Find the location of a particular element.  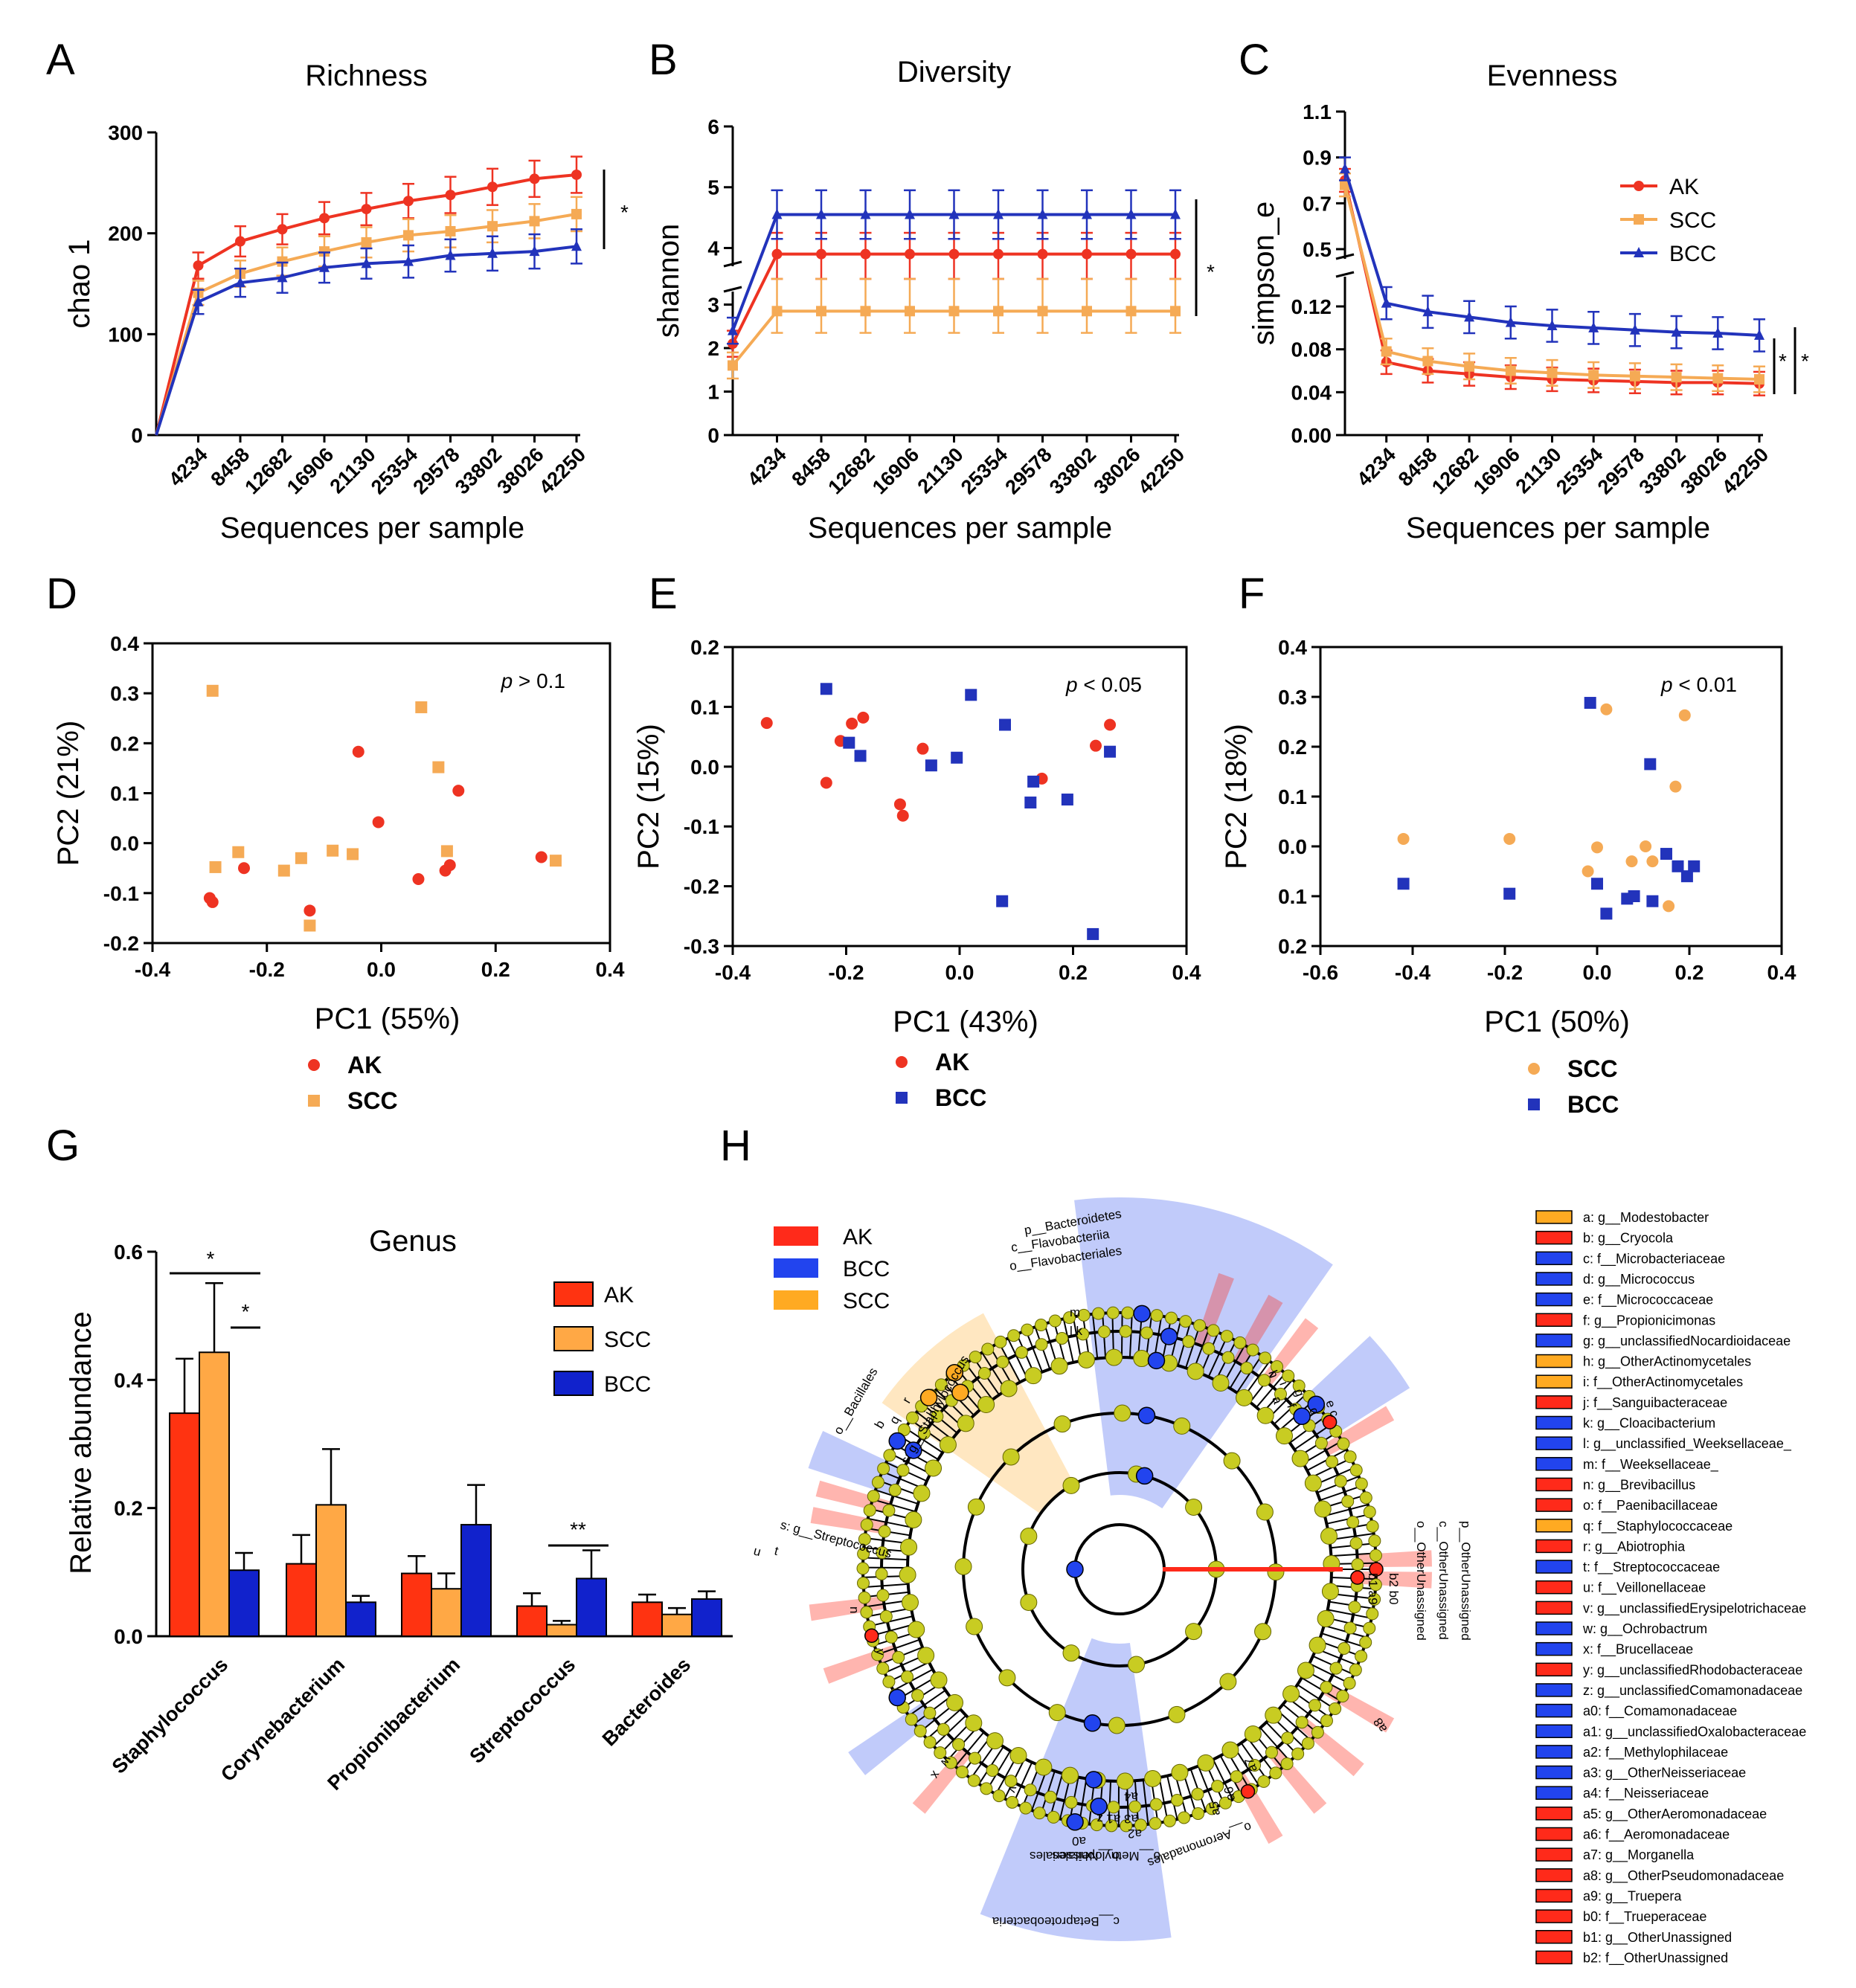

y-tick-label: 0.08 is located at coordinates (1311, 349).